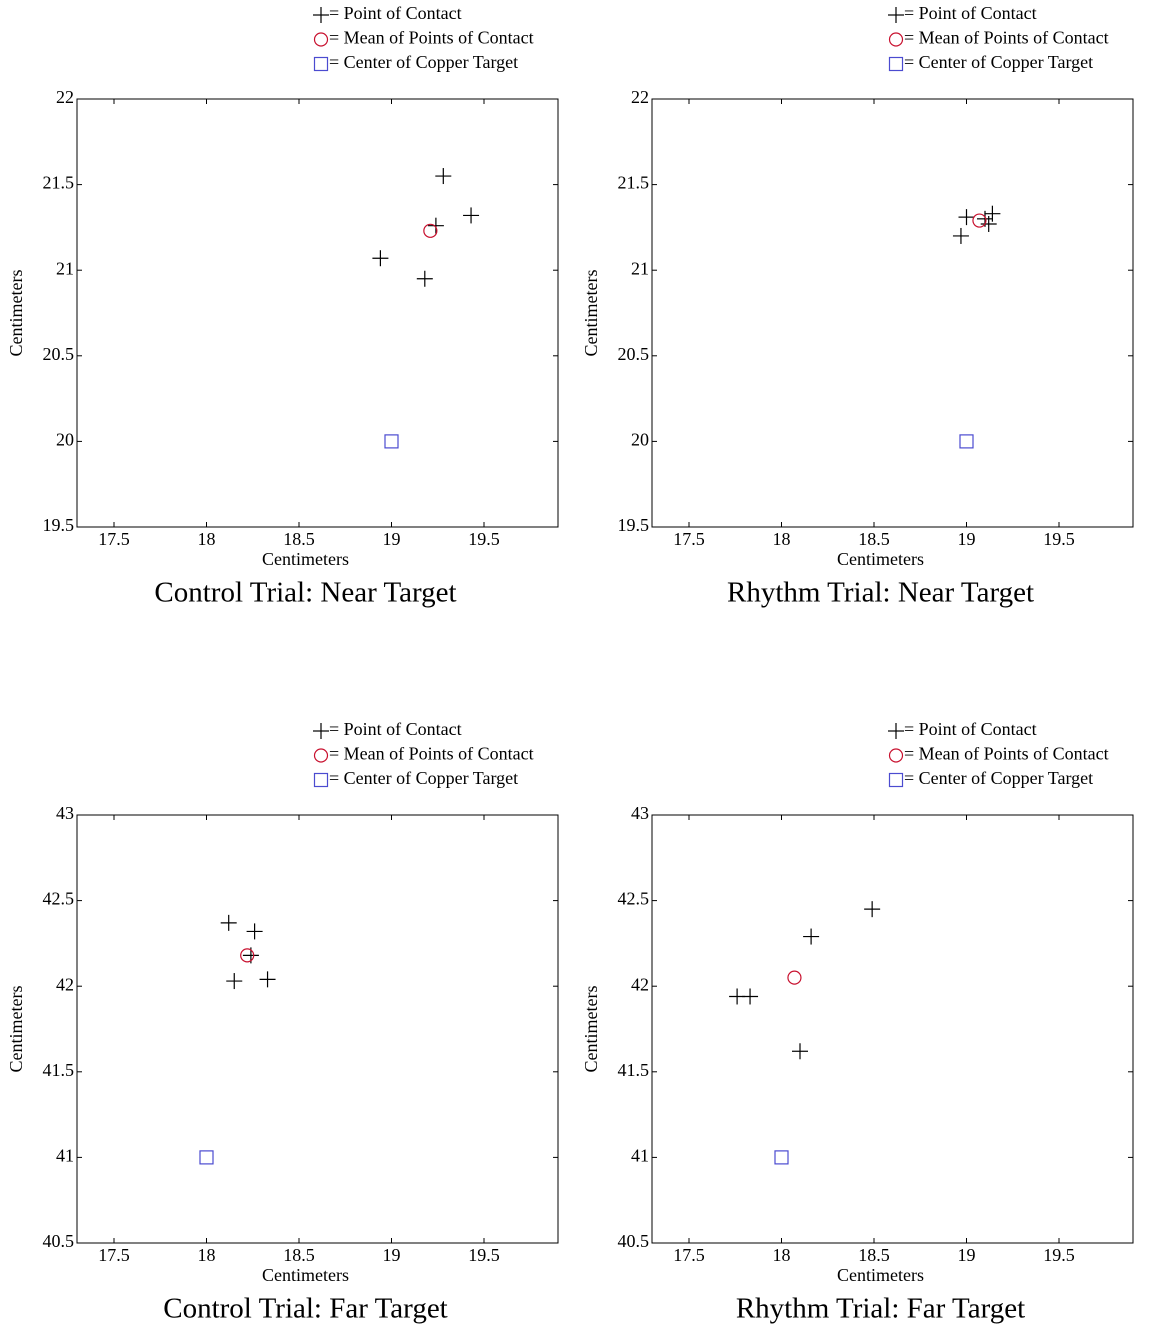  I want to click on chart-title: Rhythm Trial: Far Target, so click(880, 1309).